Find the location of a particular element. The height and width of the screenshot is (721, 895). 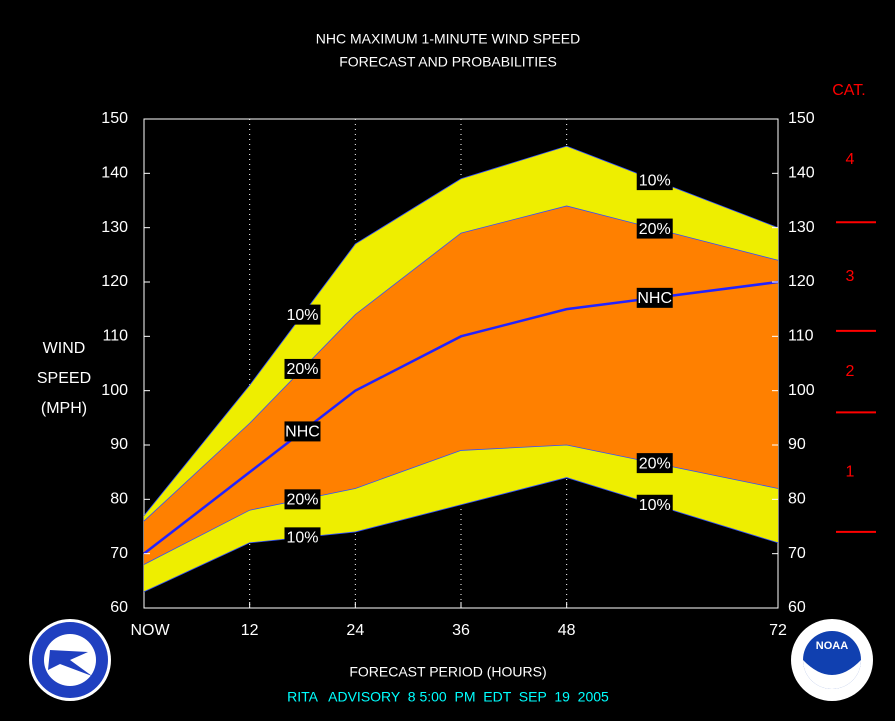

y-tick-label: 100 is located at coordinates (114, 390).